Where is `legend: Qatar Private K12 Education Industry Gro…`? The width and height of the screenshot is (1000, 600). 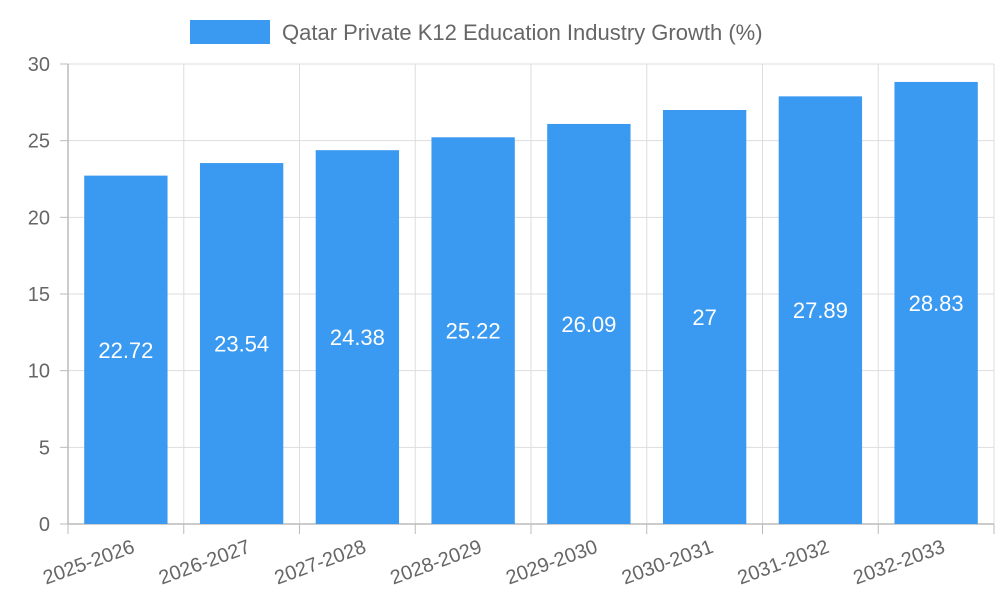
legend: Qatar Private K12 Education Industry Gro… is located at coordinates (476, 32).